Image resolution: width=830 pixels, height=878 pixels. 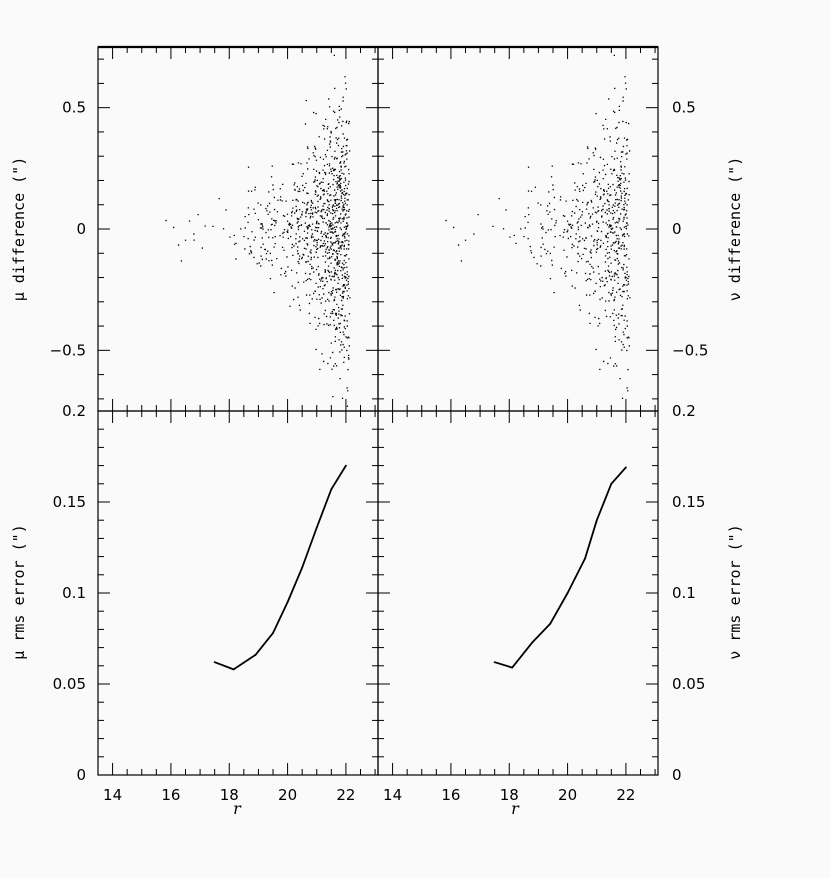 What do you see at coordinates (19, 229) in the screenshot?
I see `y-label-mu-difference: μ difference (")` at bounding box center [19, 229].